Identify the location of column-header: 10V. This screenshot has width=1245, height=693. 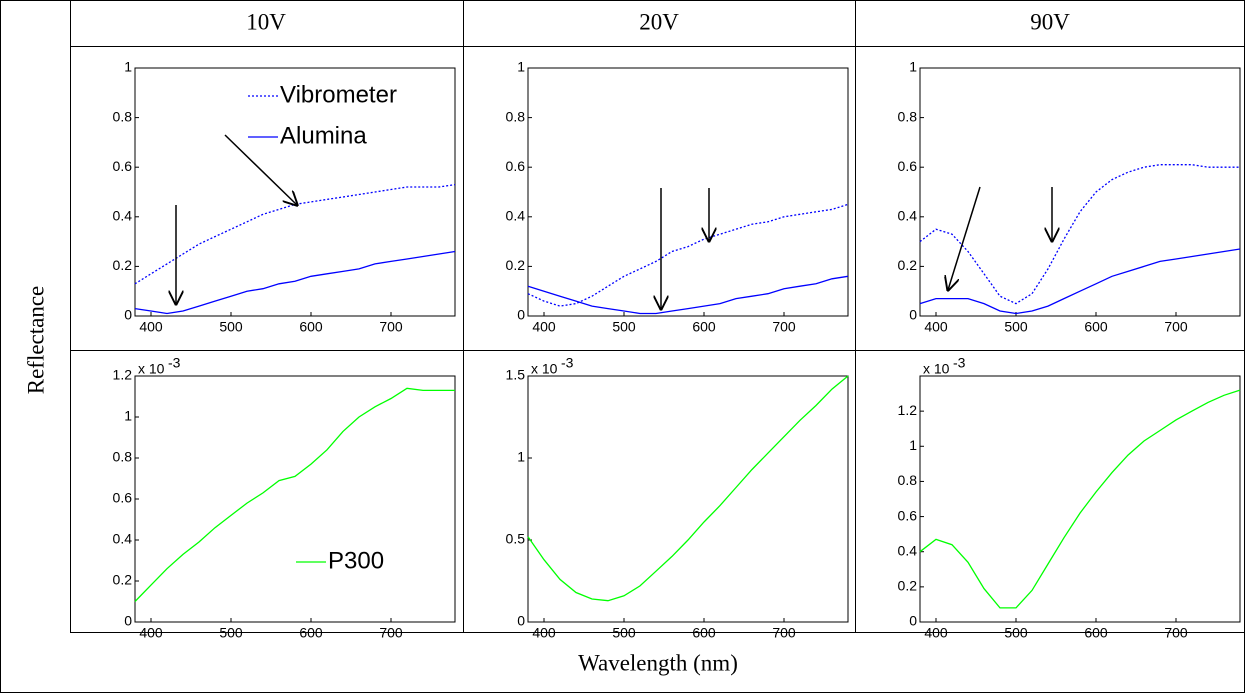
(266, 21).